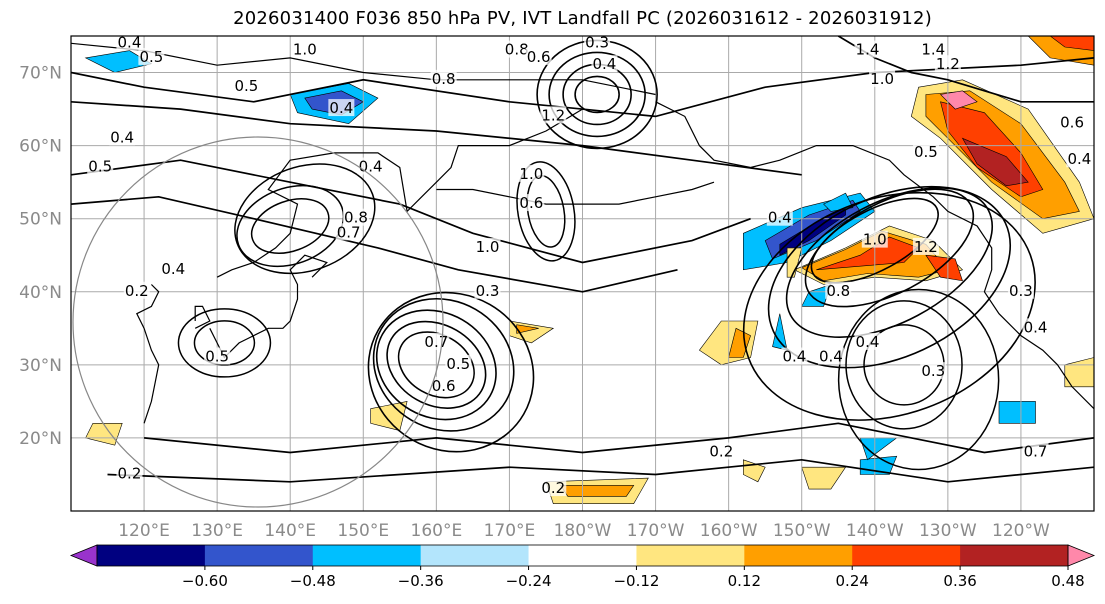 This screenshot has height=604, width=1105. Describe the element at coordinates (363, 531) in the screenshot. I see `lon-tick-label: 150°E` at that location.